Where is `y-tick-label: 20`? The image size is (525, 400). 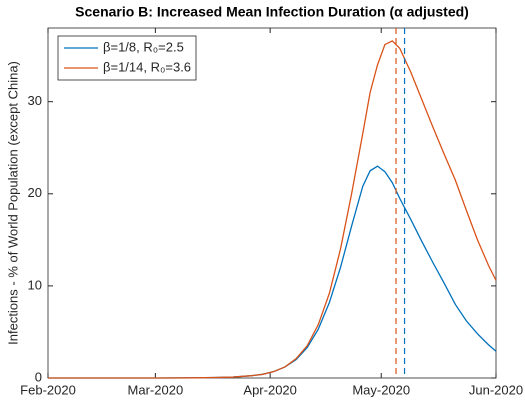
y-tick-label: 20 is located at coordinates (35, 192).